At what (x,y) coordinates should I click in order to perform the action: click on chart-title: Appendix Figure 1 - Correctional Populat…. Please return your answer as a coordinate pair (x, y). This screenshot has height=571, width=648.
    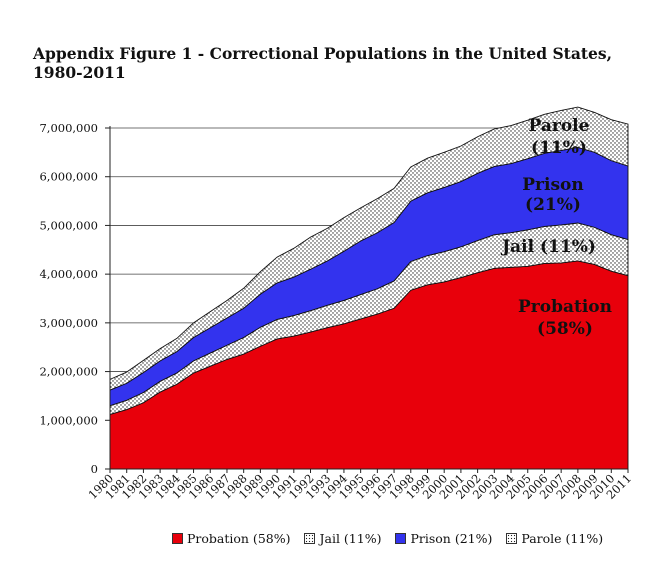
    Looking at the image, I should click on (323, 63).